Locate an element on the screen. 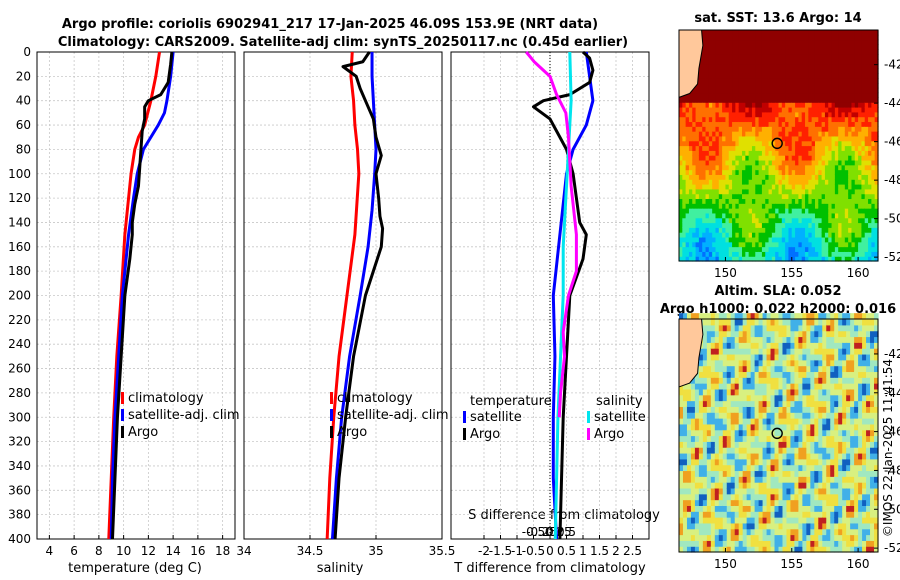 The width and height of the screenshot is (900, 580). depth-tick-label: 200 is located at coordinates (19, 296).